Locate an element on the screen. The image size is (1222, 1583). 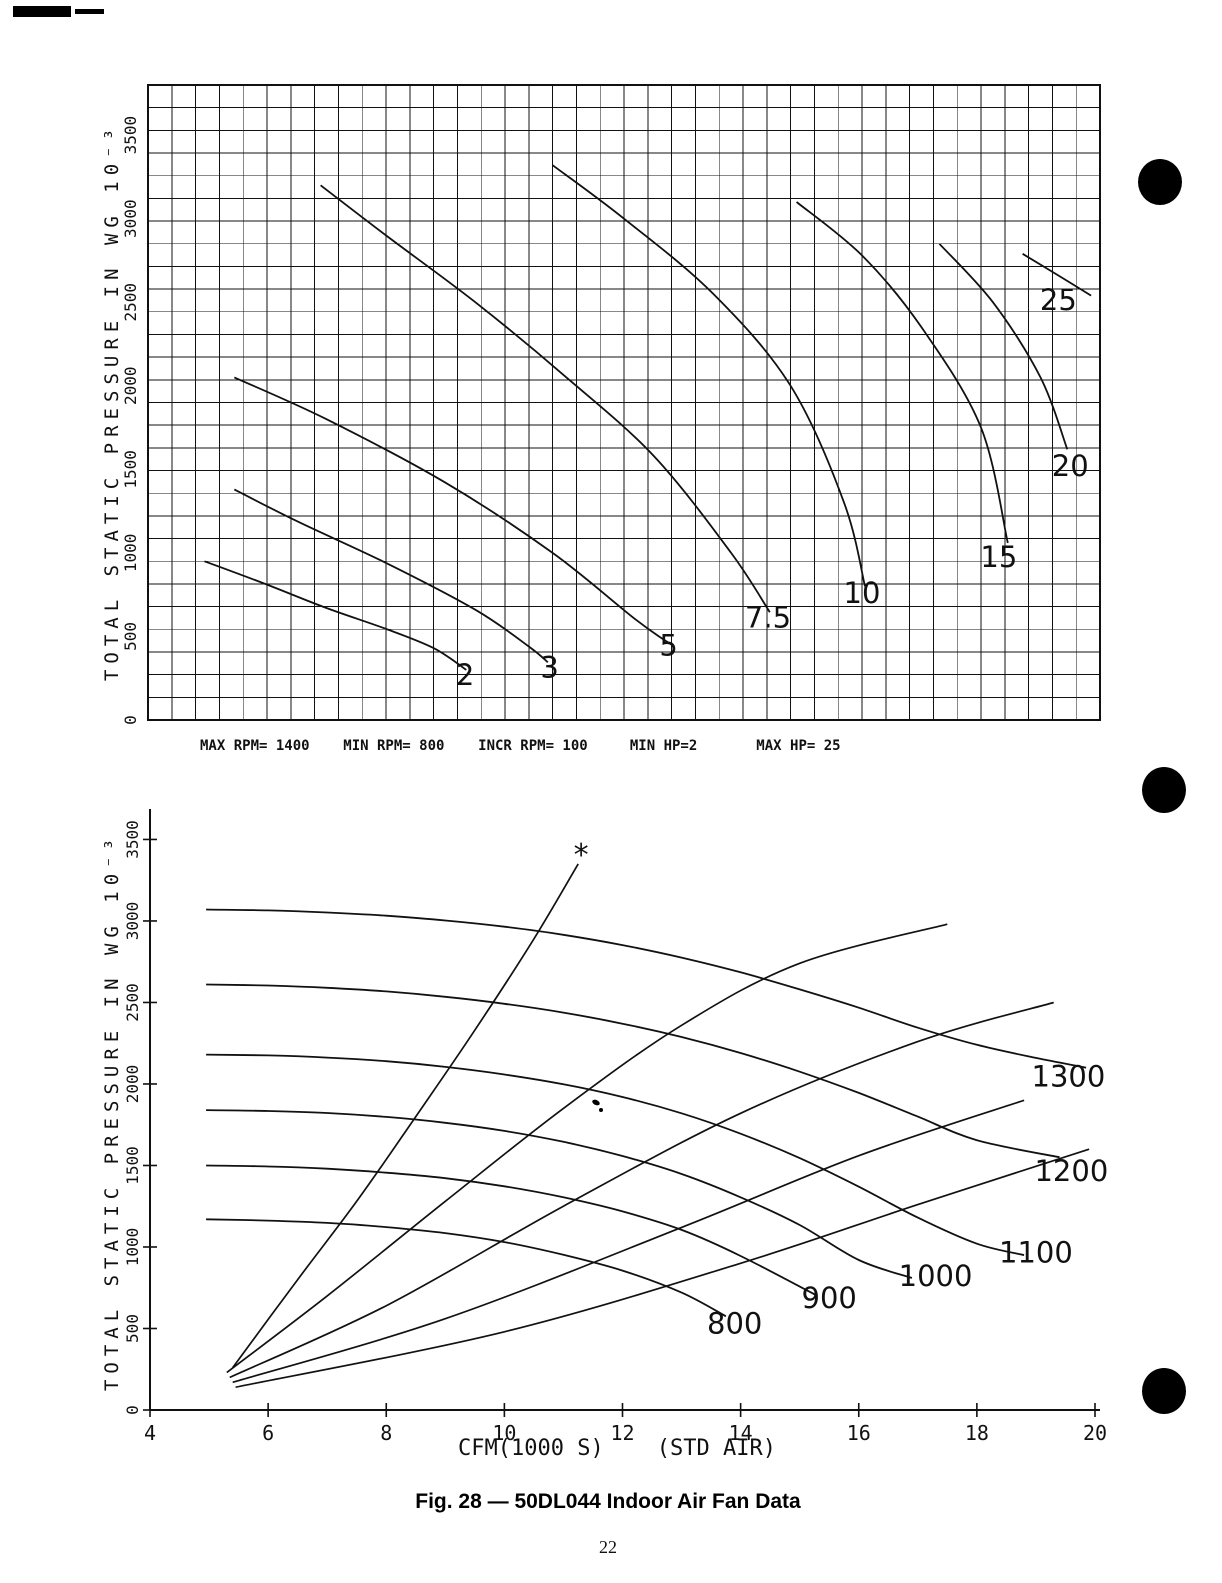
curve-label-25: 25 is located at coordinates (1058, 300).